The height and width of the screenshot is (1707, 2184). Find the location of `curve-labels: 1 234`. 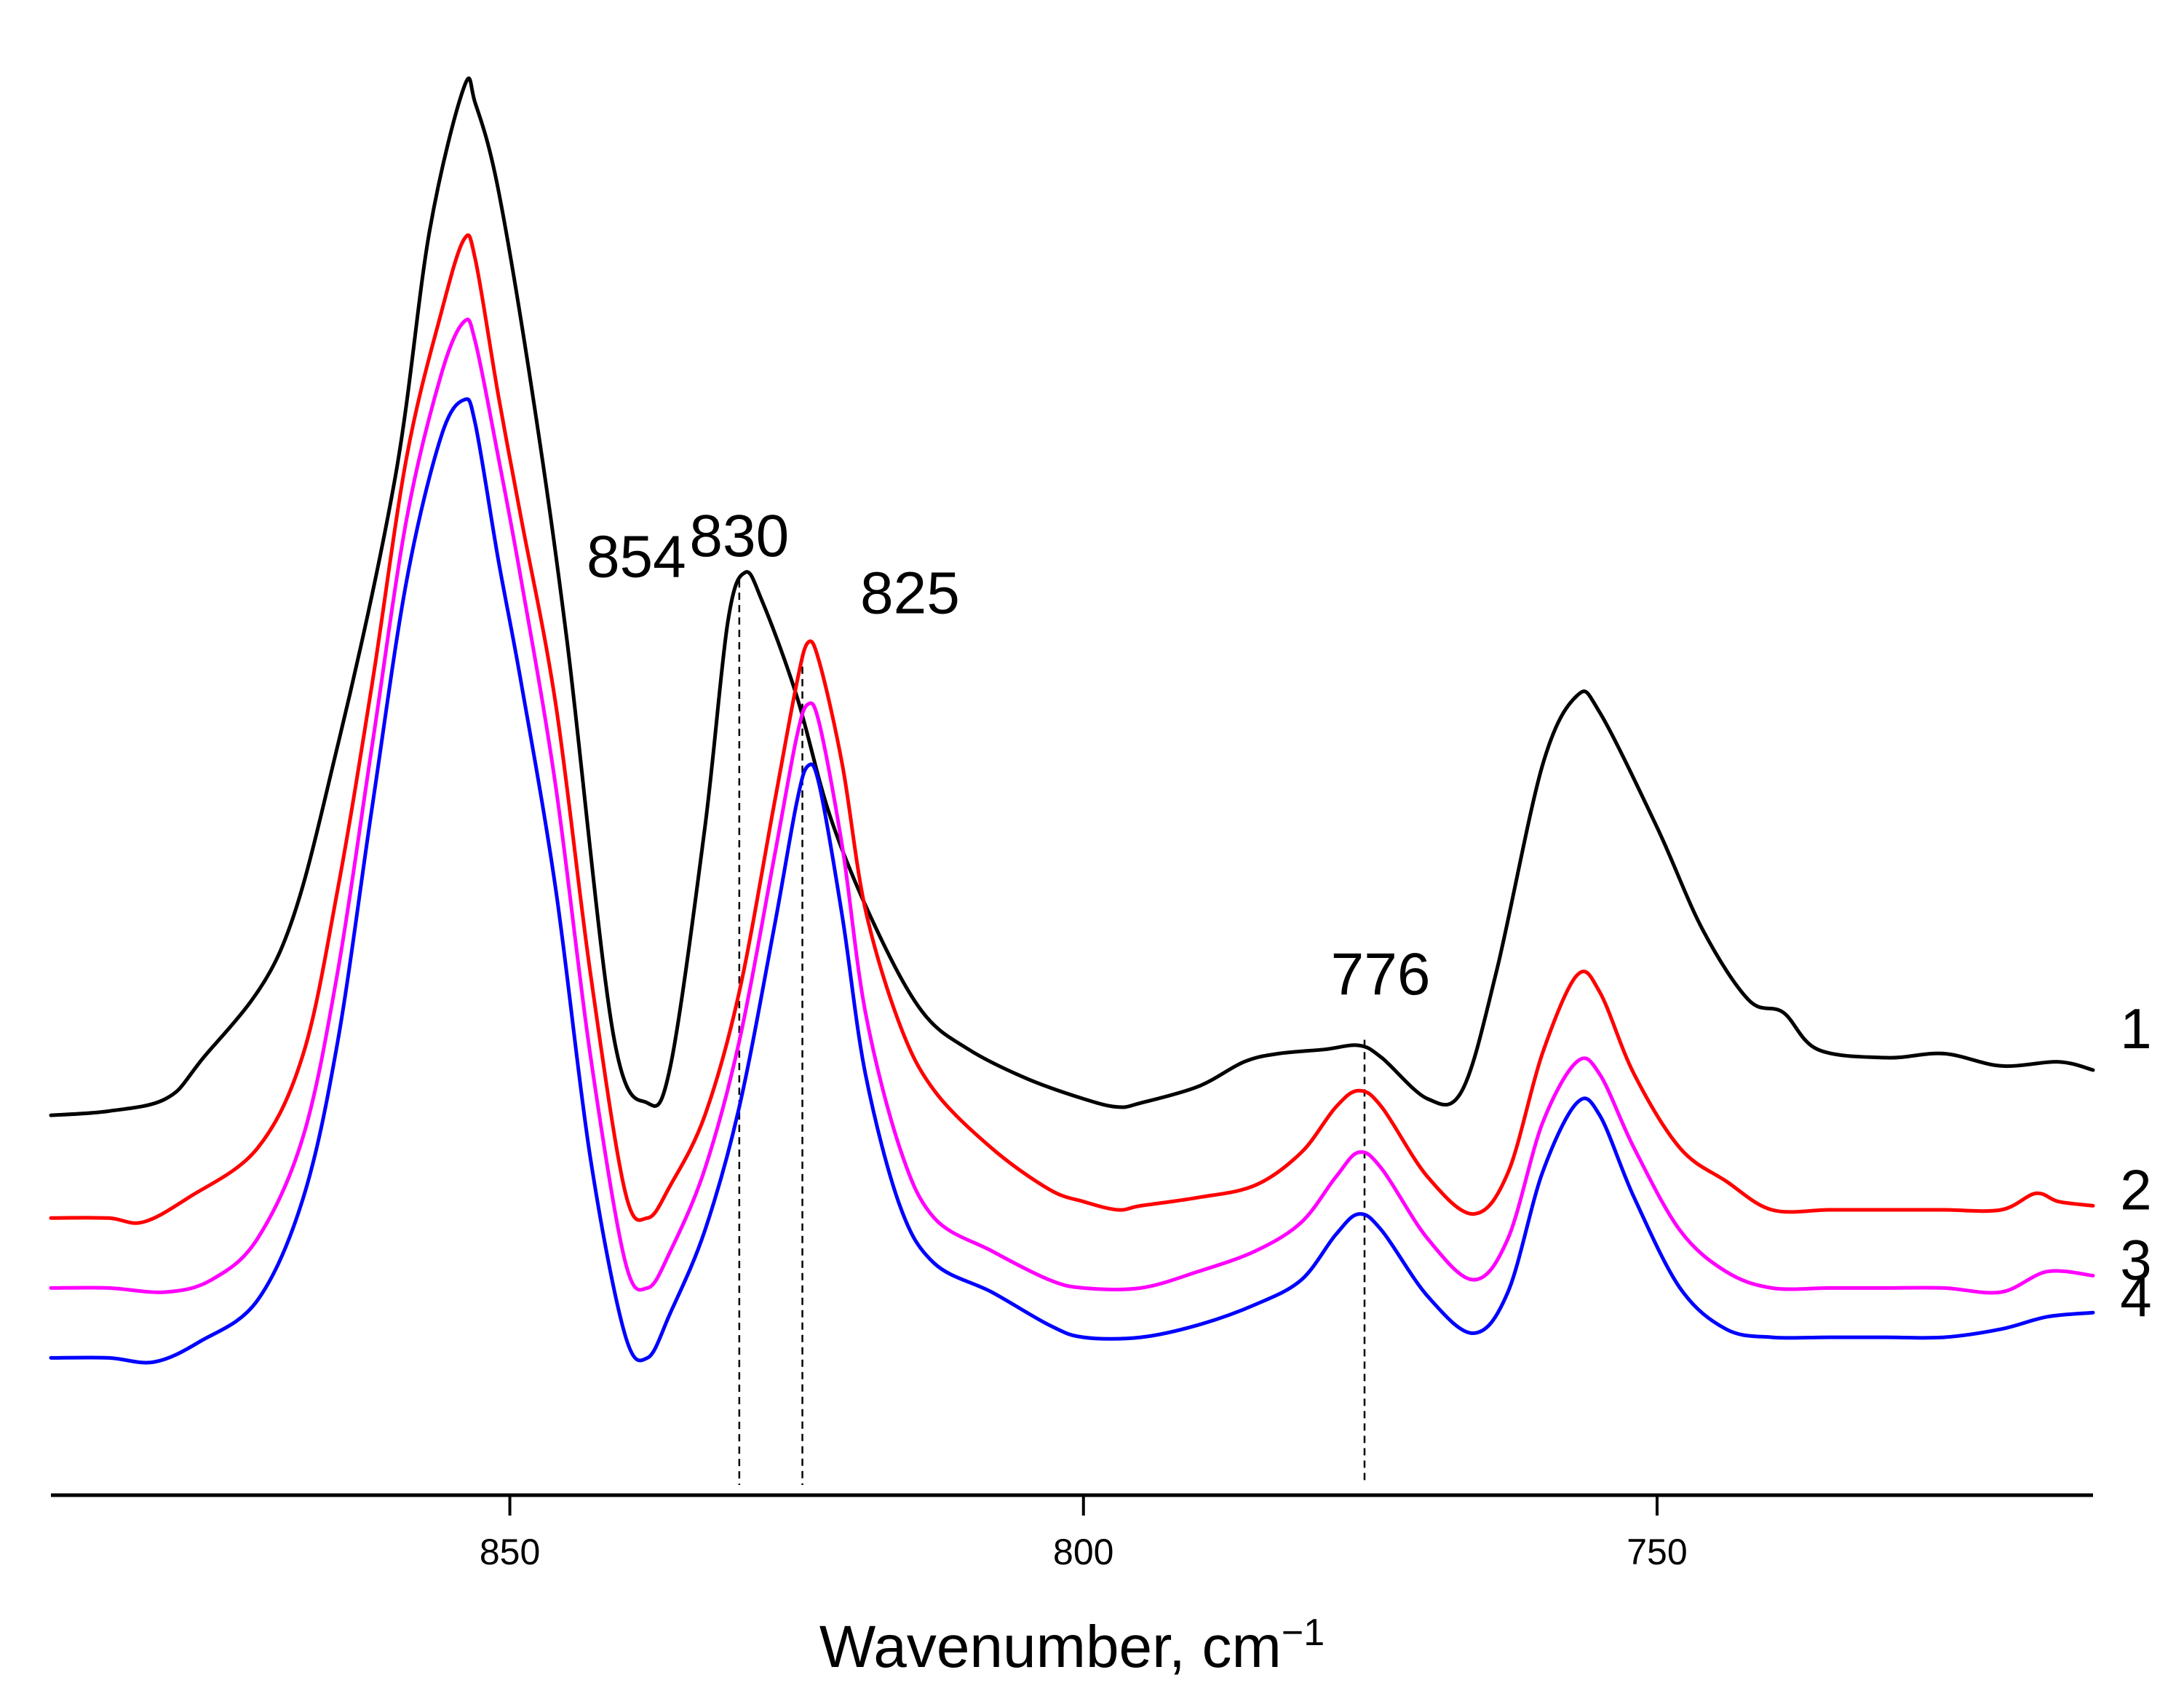

curve-labels: 1 234 is located at coordinates (2135, 1162).